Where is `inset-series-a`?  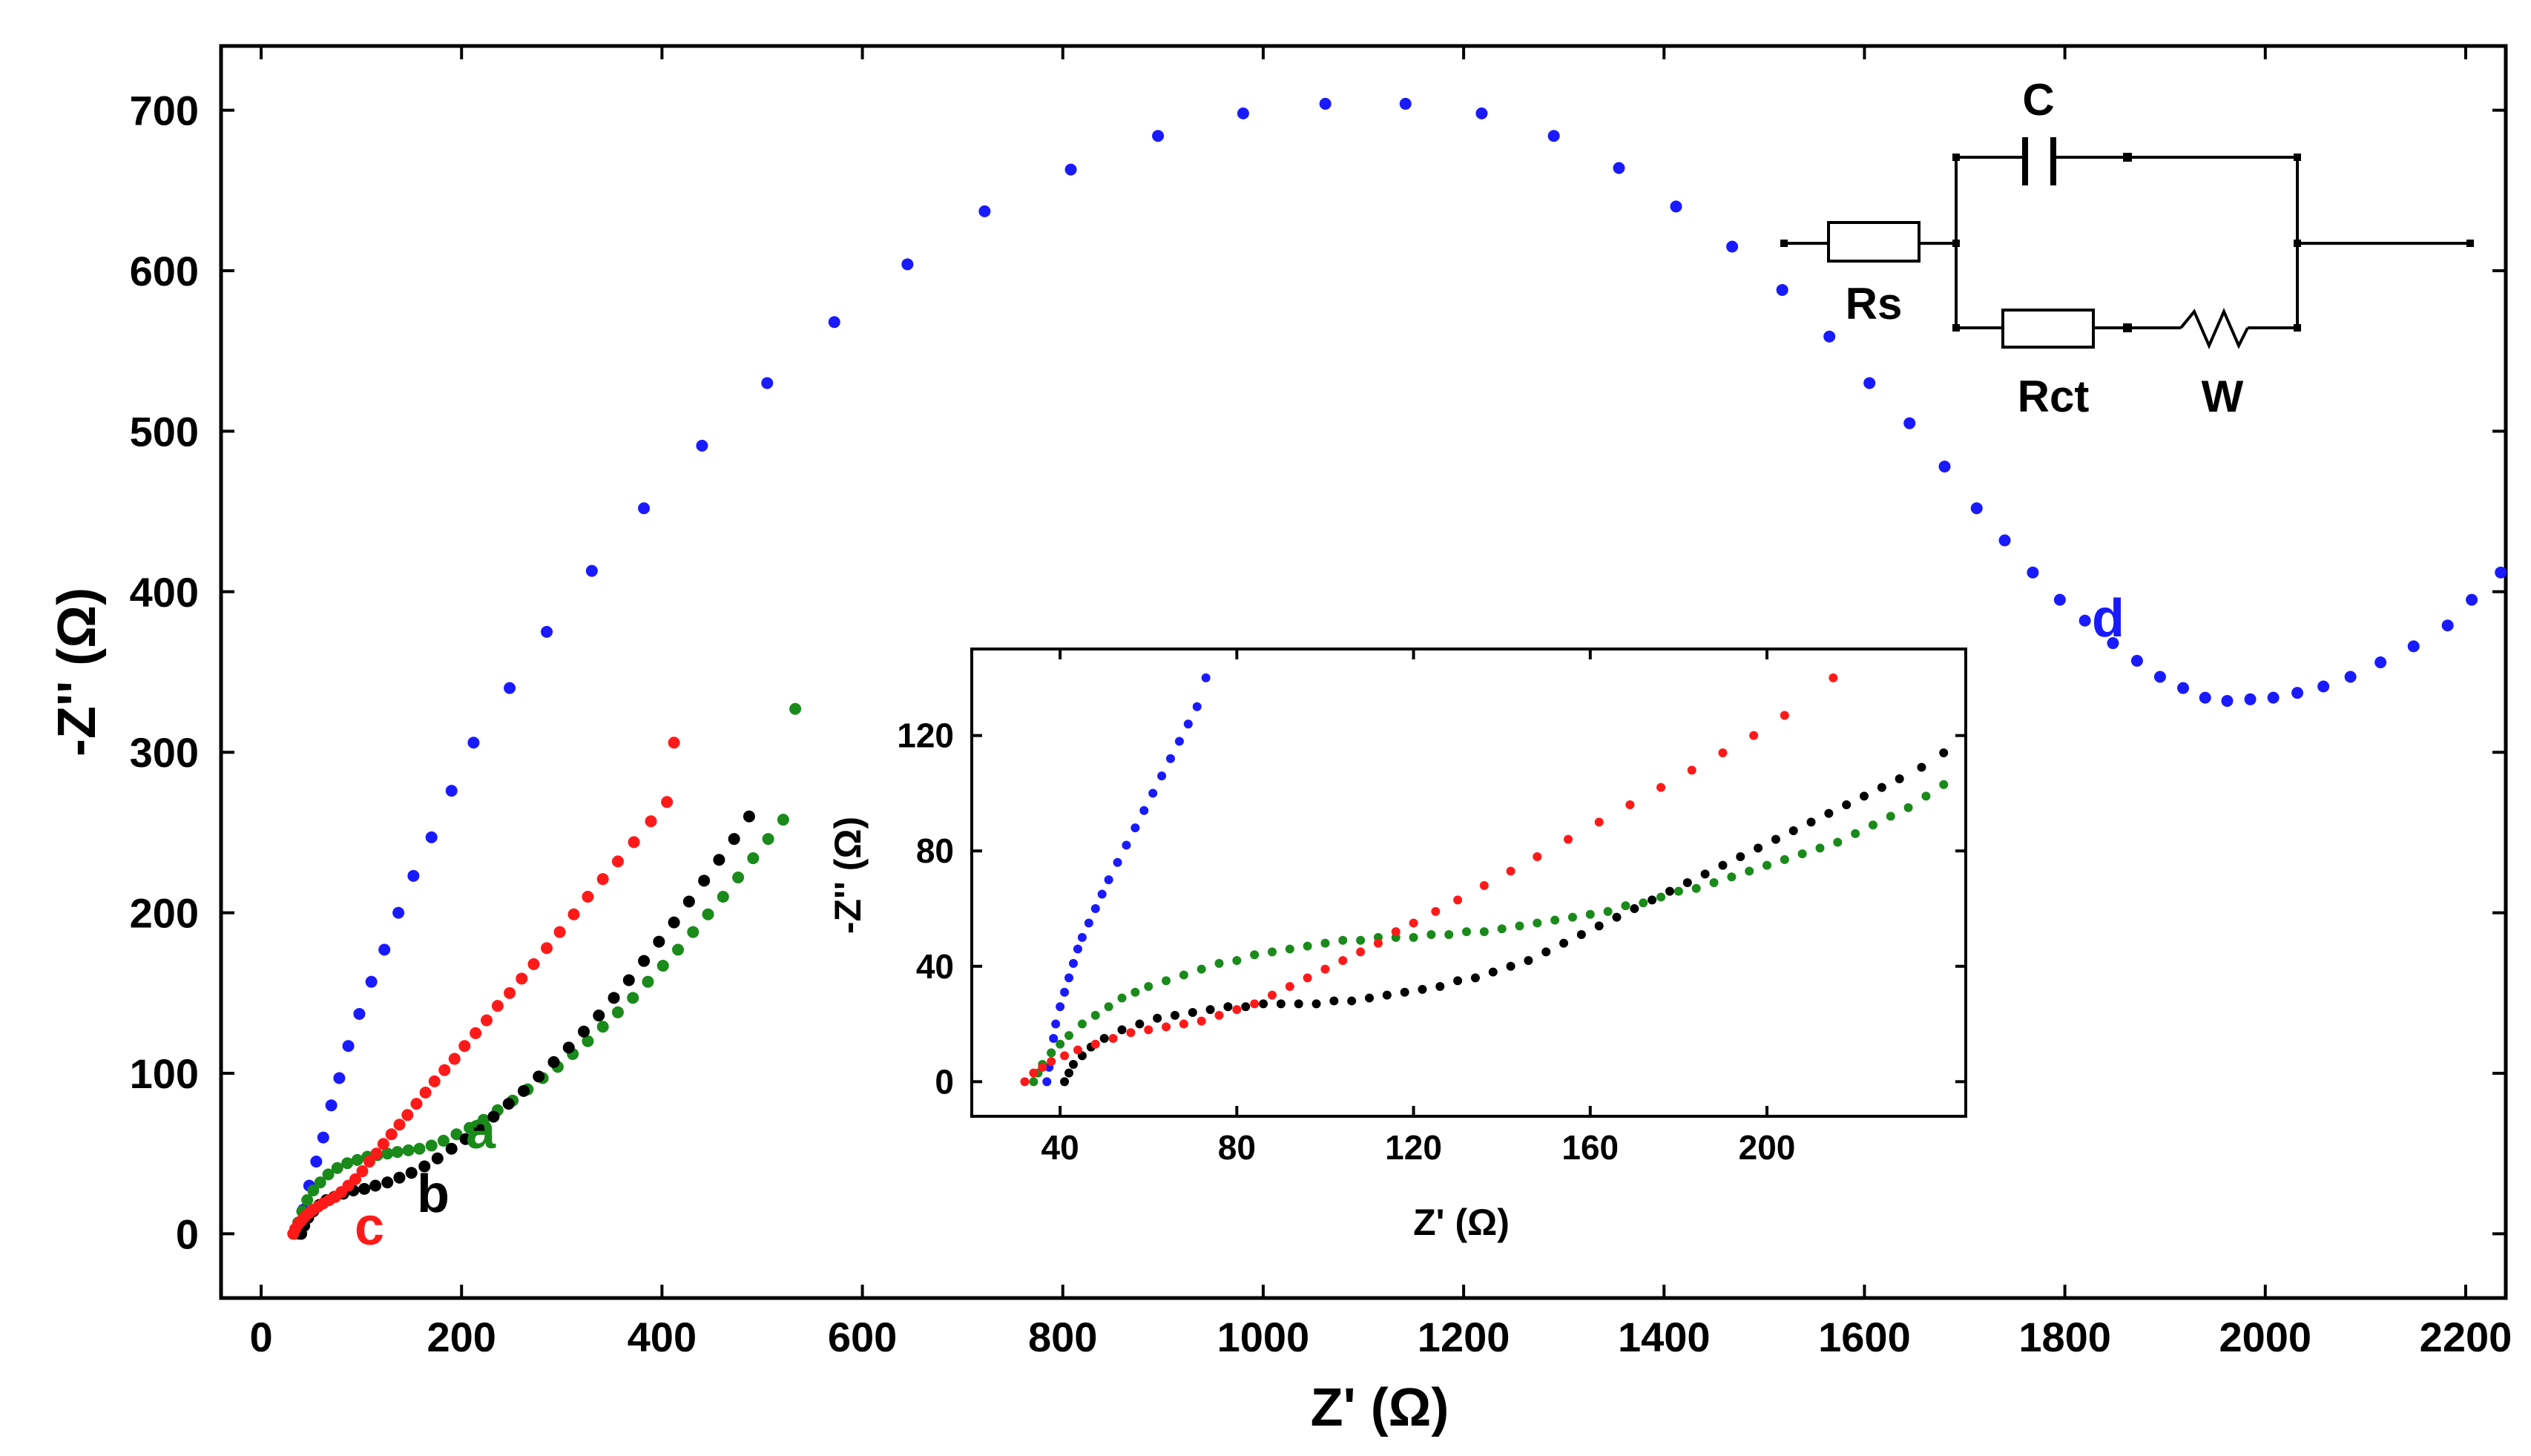
inset-series-a is located at coordinates (1489, 934).